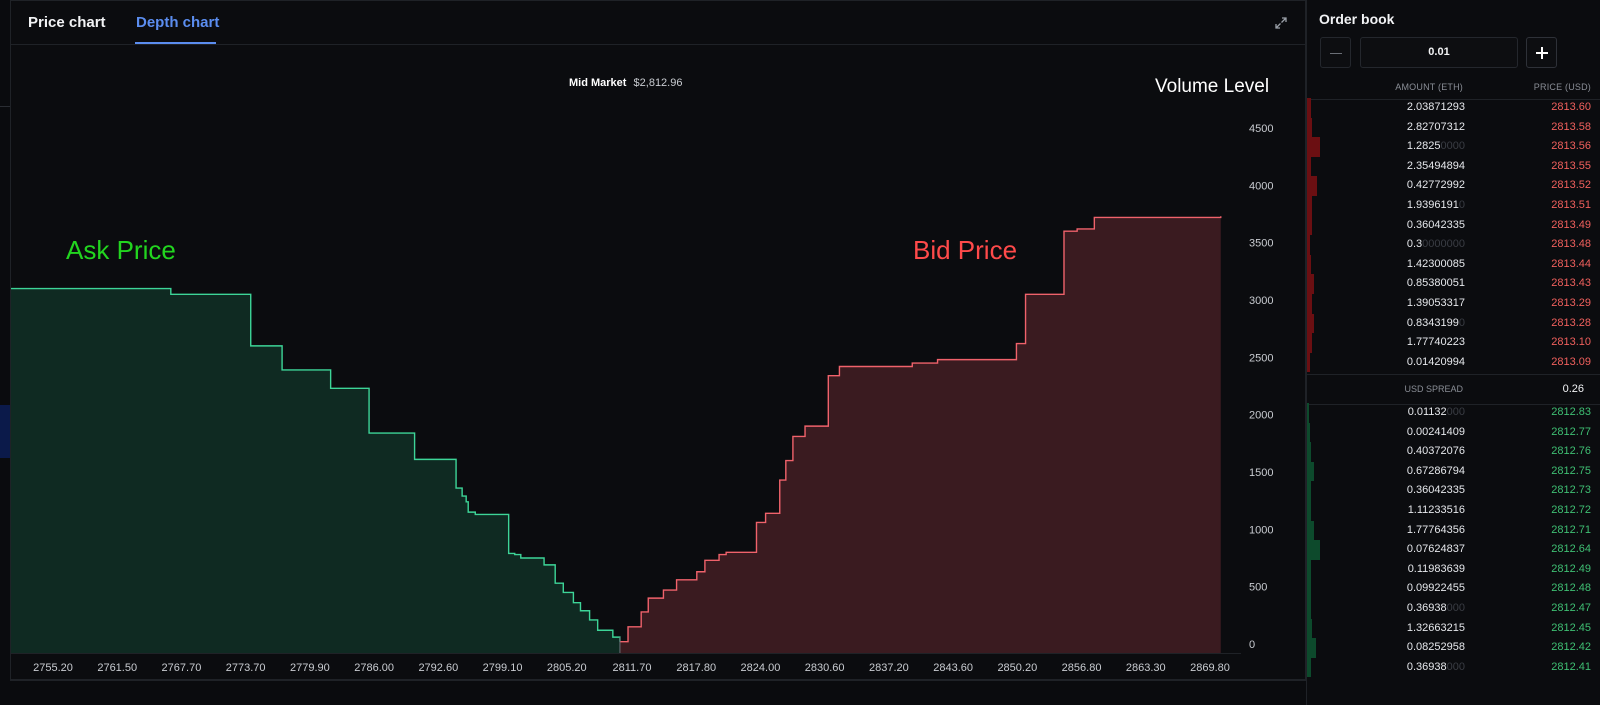 This screenshot has height=705, width=1600. Describe the element at coordinates (1562, 87) in the screenshot. I see `price-column-header: PRICE (USD)` at that location.